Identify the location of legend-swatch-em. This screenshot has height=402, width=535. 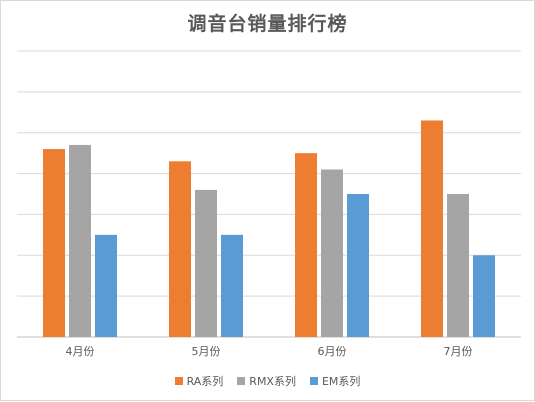
(313, 381).